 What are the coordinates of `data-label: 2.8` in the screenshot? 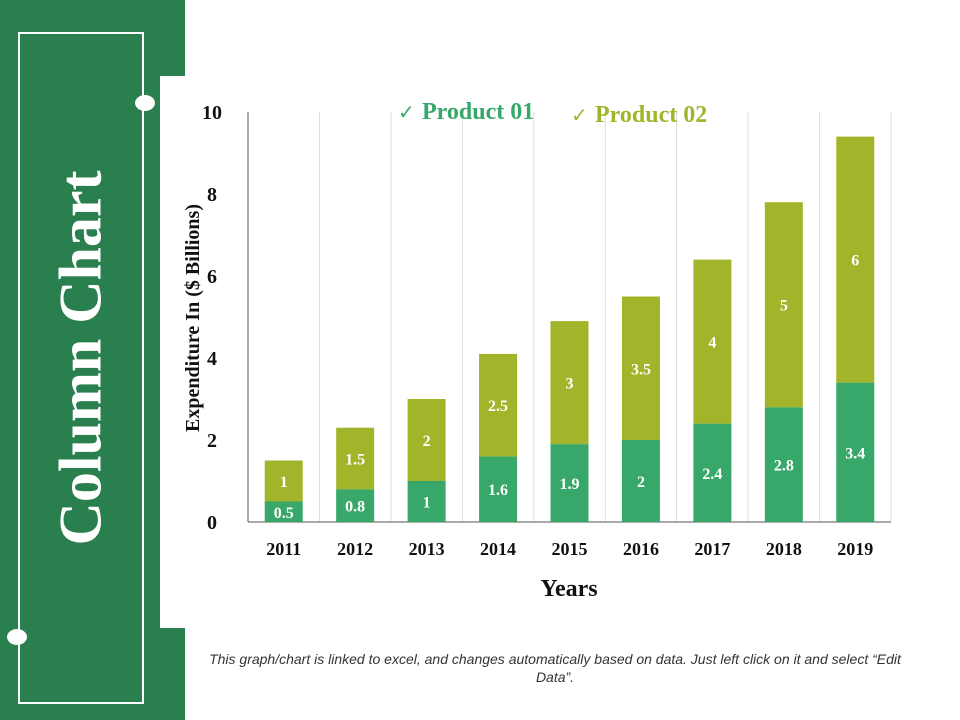 It's located at (784, 466).